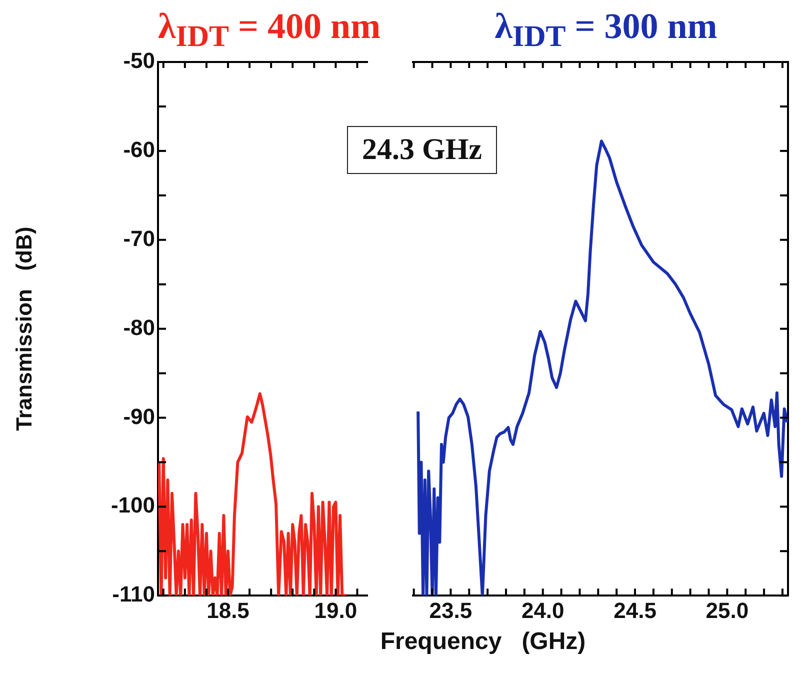  What do you see at coordinates (483, 642) in the screenshot?
I see `x-axis-title: Frequency (GHz)` at bounding box center [483, 642].